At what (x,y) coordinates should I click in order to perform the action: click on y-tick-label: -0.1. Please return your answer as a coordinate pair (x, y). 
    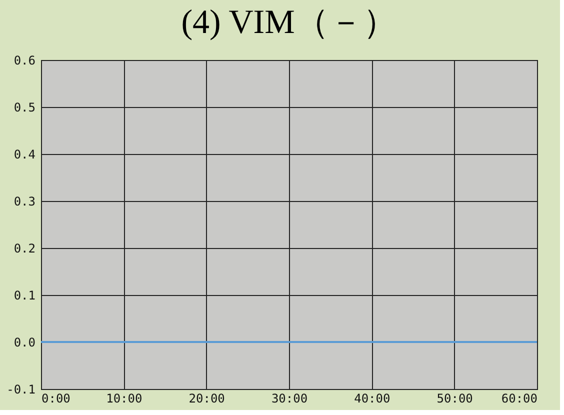
    Looking at the image, I should click on (21, 389).